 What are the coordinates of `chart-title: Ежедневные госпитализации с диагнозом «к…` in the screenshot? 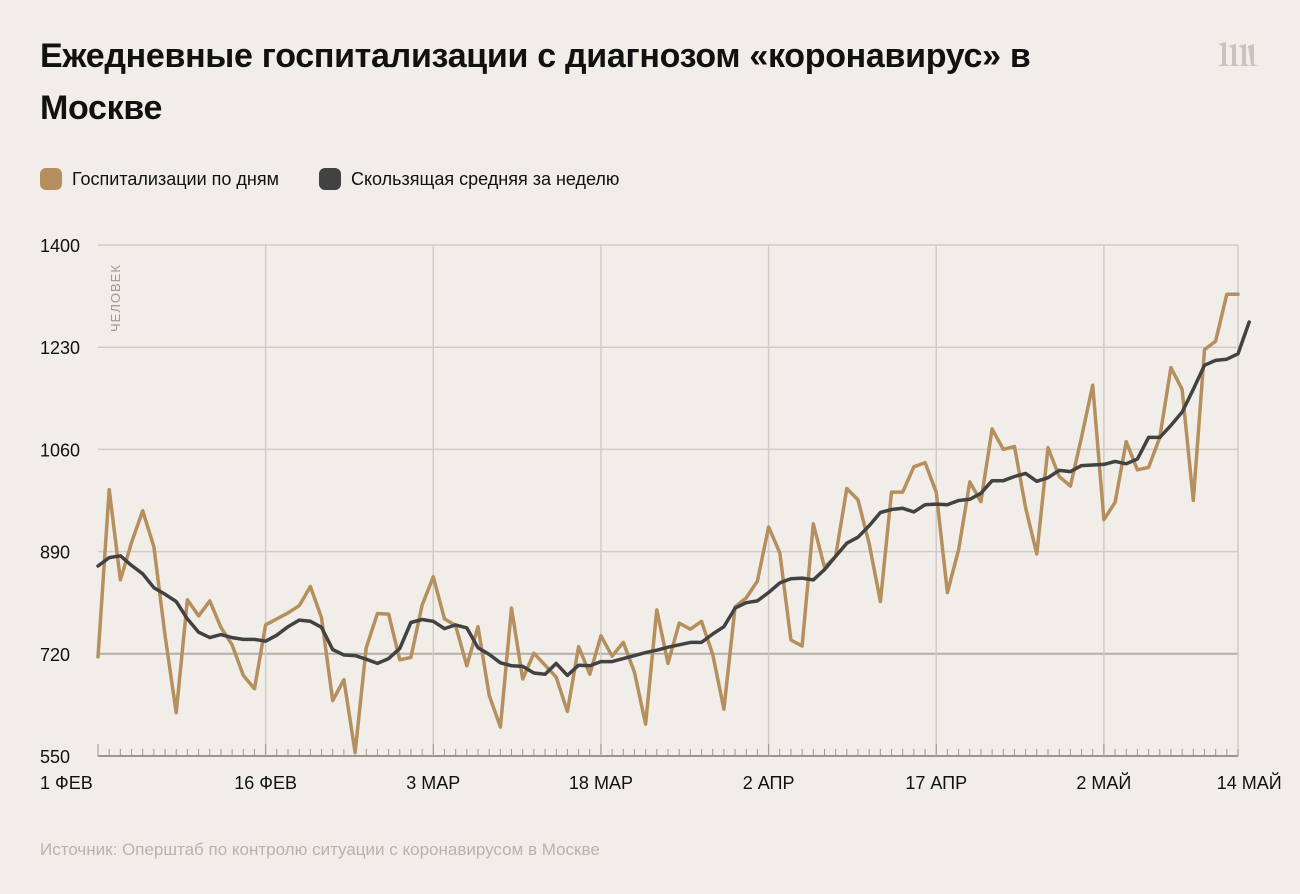 It's located at (535, 82).